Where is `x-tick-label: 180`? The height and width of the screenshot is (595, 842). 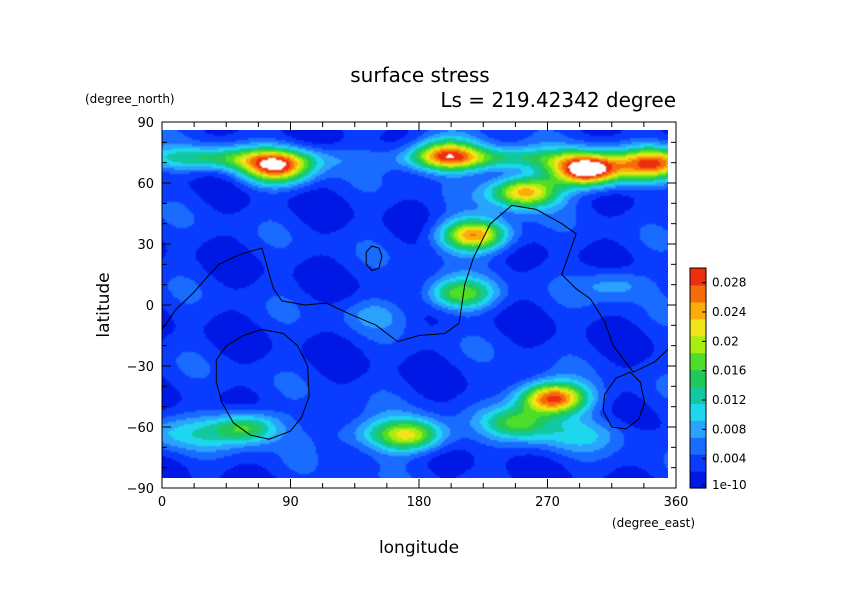 x-tick-label: 180 is located at coordinates (419, 502).